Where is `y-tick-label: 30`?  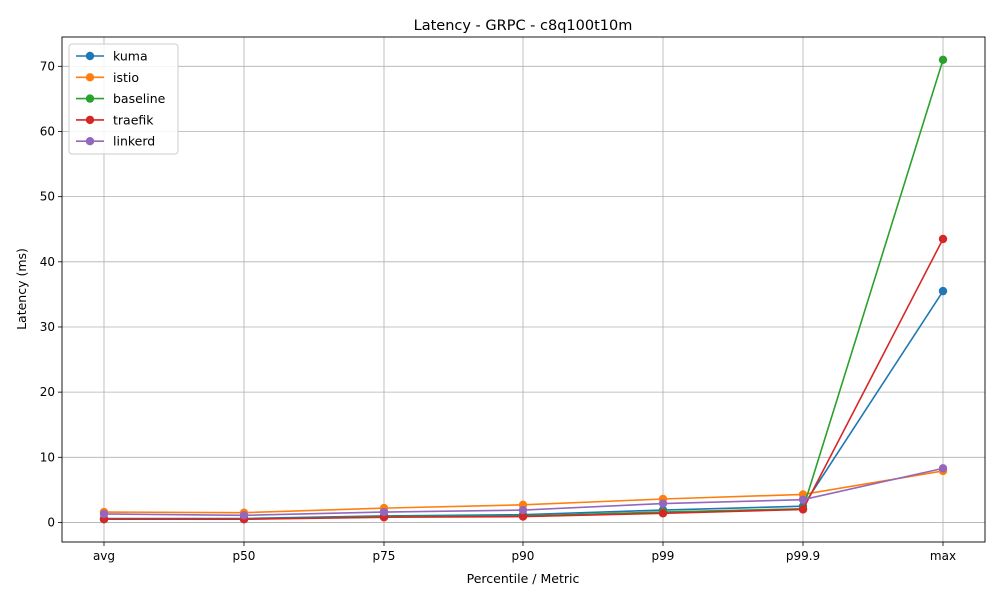
y-tick-label: 30 is located at coordinates (47, 327).